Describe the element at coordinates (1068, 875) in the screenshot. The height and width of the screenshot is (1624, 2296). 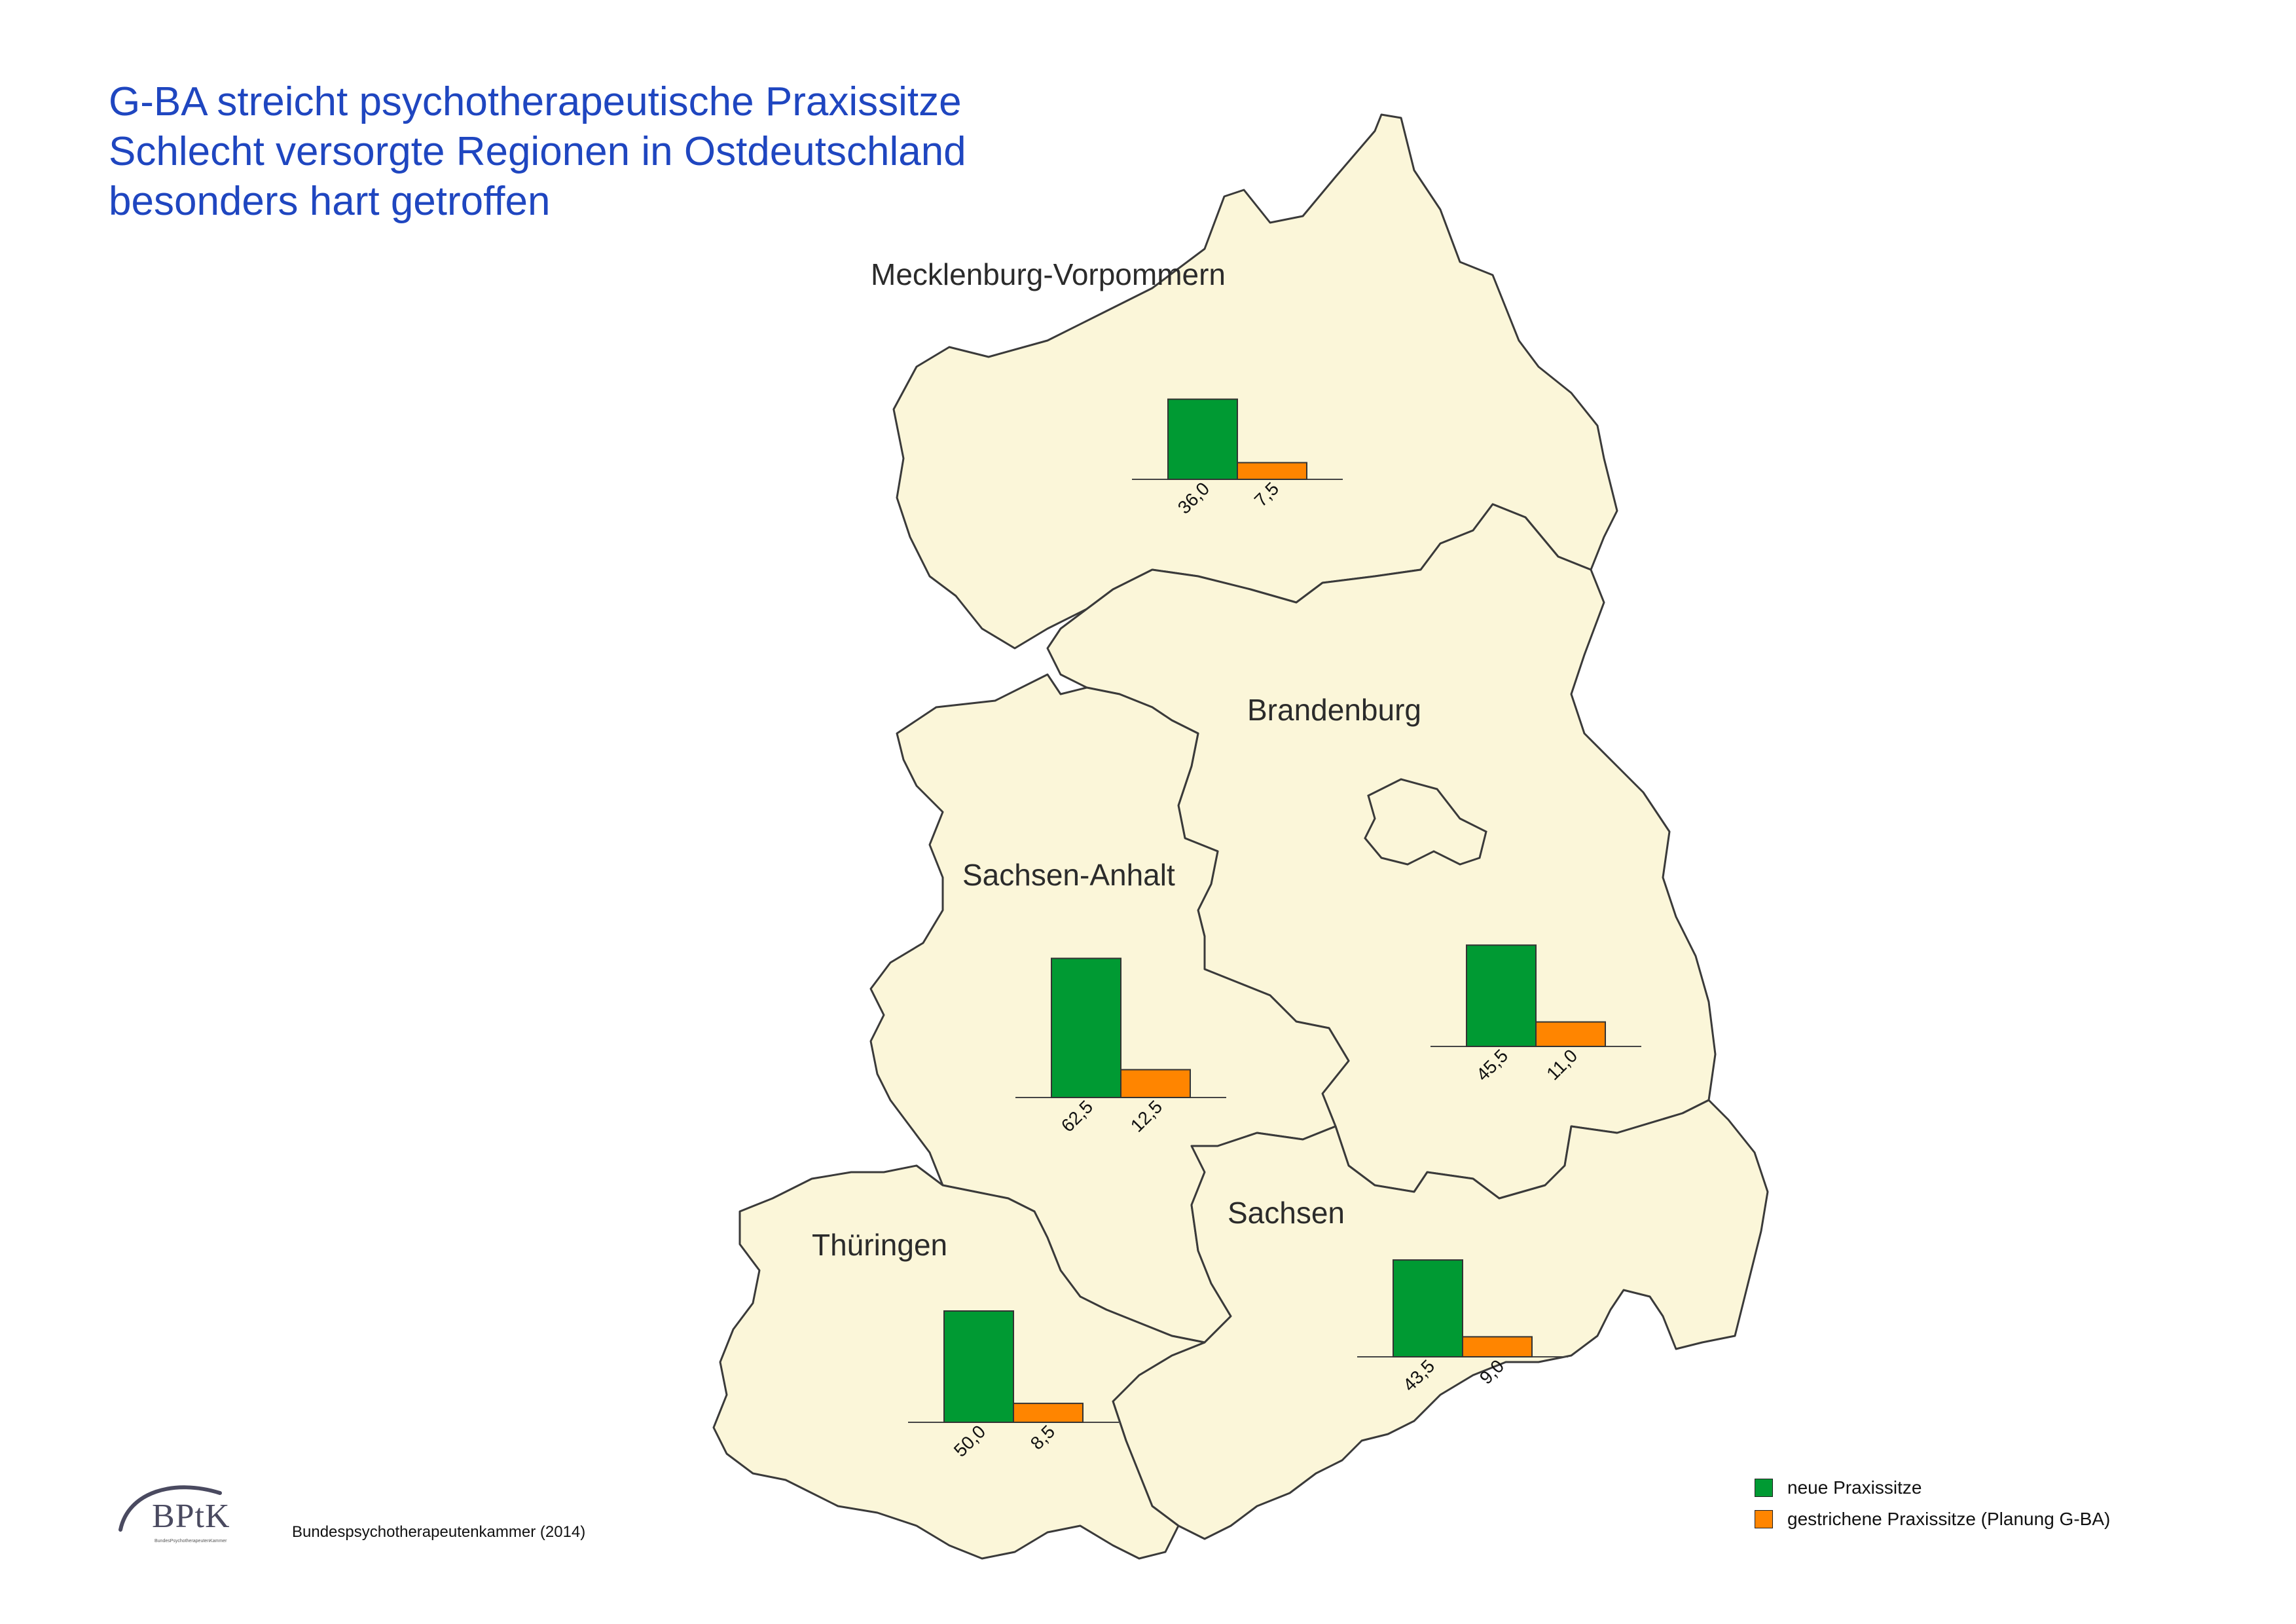
I see `region-label-sachsen-anhalt: Sachsen-Anhalt` at that location.